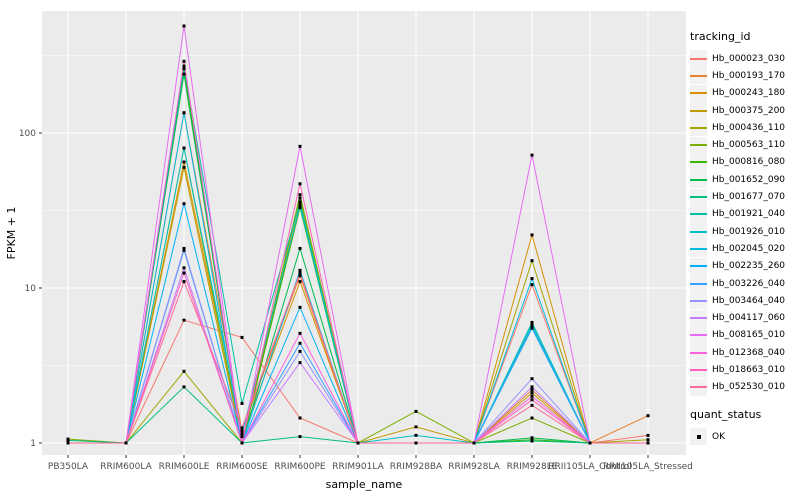 This screenshot has height=500, width=800. What do you see at coordinates (242, 467) in the screenshot?
I see `x-tick-label: RRIM600SE` at bounding box center [242, 467].